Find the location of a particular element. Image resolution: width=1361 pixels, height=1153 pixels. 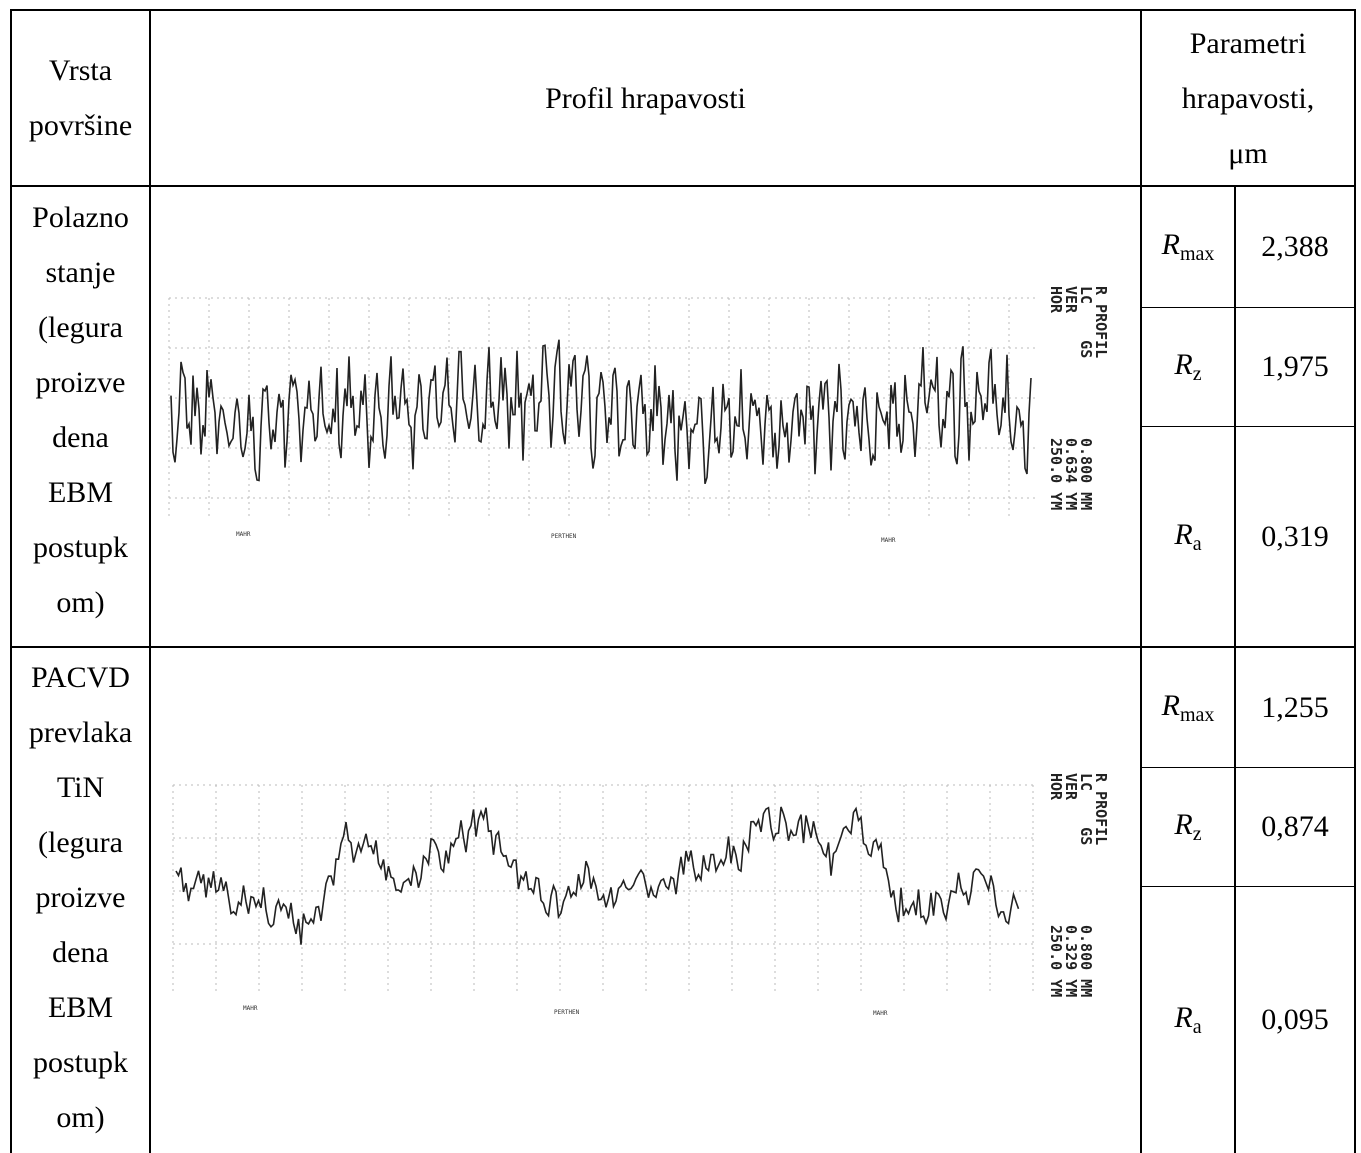

plot1-header-line-3: HOR is located at coordinates (1056, 300).